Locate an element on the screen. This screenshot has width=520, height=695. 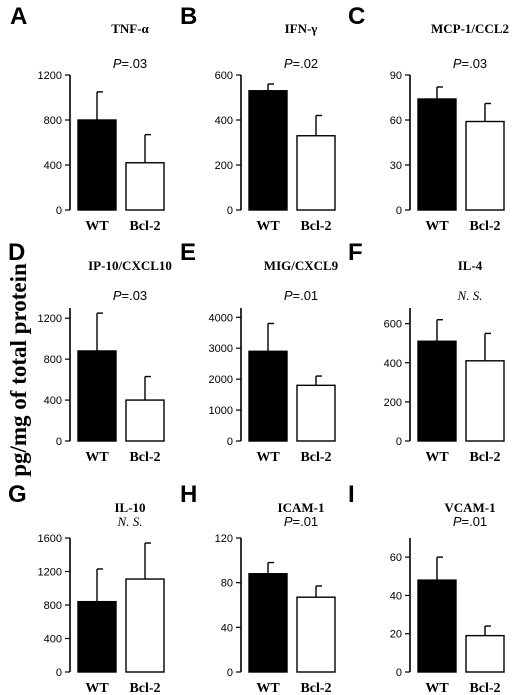
y-tick-label: 2000 is located at coordinates (221, 380).